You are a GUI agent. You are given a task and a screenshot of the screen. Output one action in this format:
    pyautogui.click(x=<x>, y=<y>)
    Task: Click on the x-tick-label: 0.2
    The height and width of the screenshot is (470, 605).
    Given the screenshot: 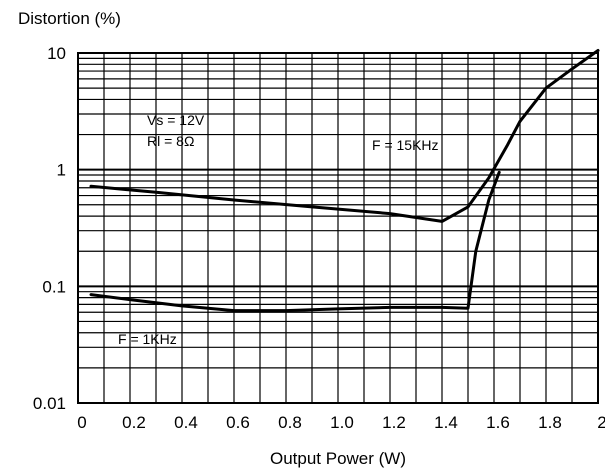 What is the action you would take?
    pyautogui.click(x=134, y=422)
    